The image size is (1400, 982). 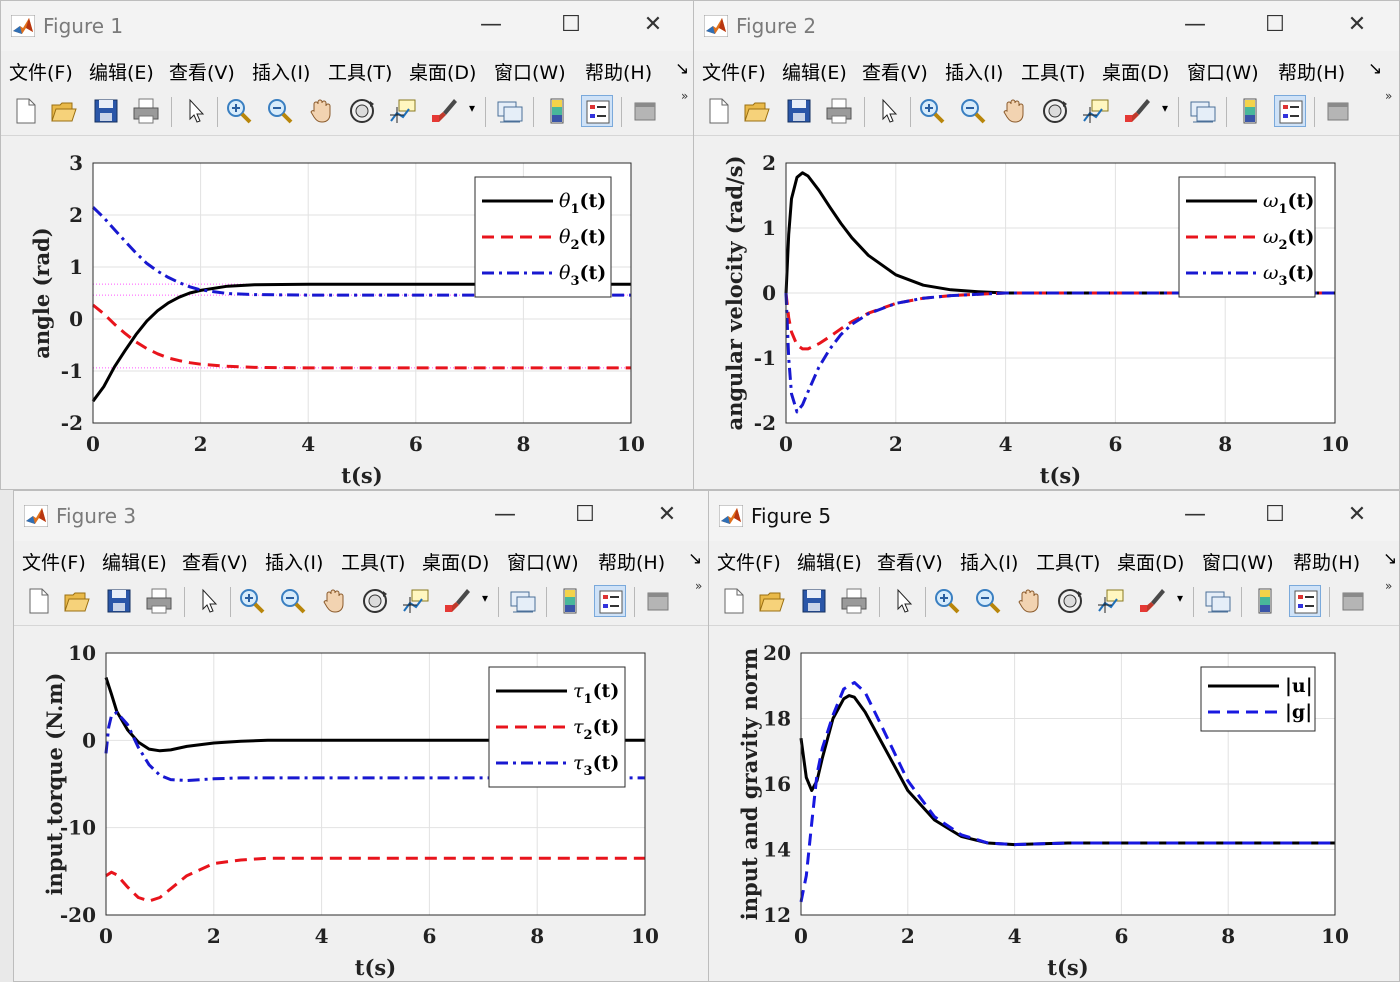 I want to click on title-bar: Figure 3 — ☐ ✕, so click(x=361, y=516).